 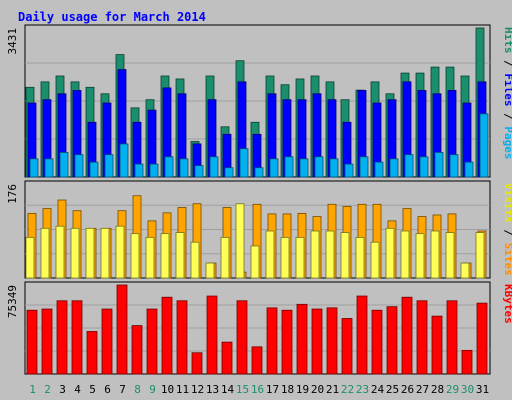 What do you see at coordinates (32, 389) in the screenshot?
I see `day-label-1: 1` at bounding box center [32, 389].